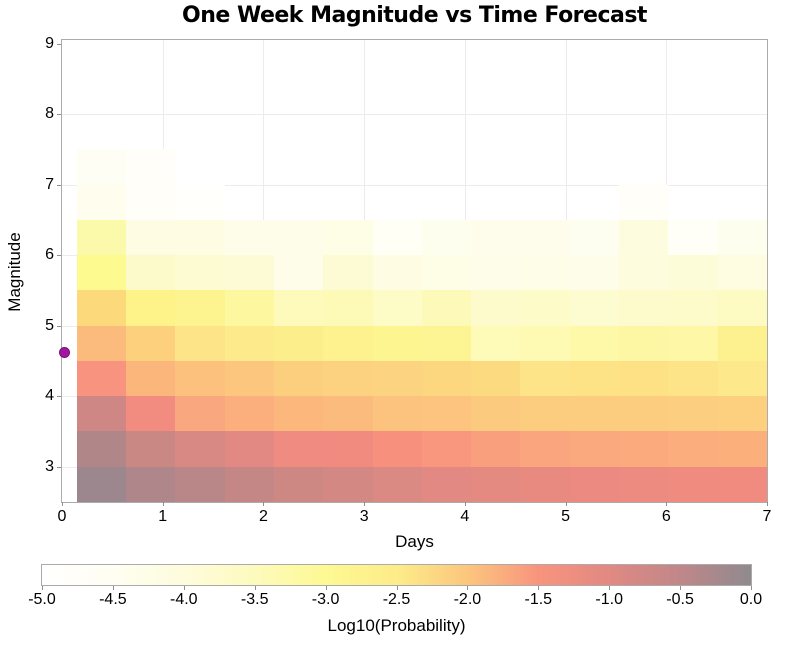 The image size is (800, 650). What do you see at coordinates (254, 599) in the screenshot?
I see `colorbar-tick-label: -3.5` at bounding box center [254, 599].